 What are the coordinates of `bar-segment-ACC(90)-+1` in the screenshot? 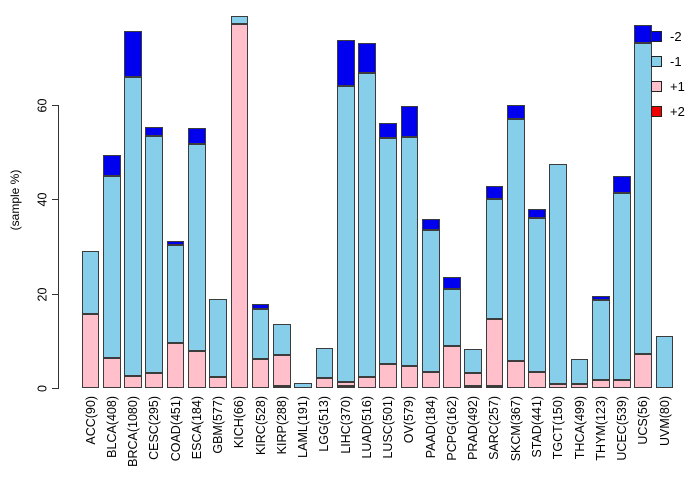 It's located at (90, 351).